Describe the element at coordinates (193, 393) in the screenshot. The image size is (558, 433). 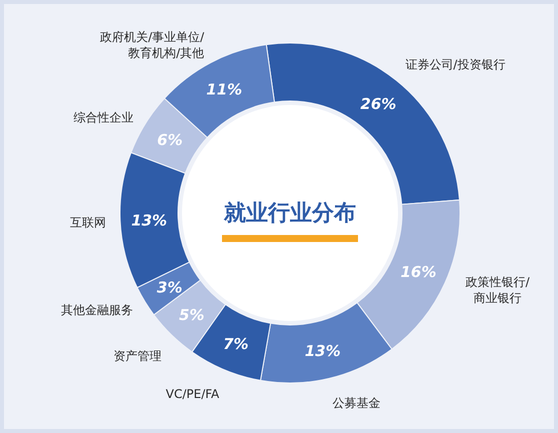
I see `slice-label: VC/PE/FA` at that location.